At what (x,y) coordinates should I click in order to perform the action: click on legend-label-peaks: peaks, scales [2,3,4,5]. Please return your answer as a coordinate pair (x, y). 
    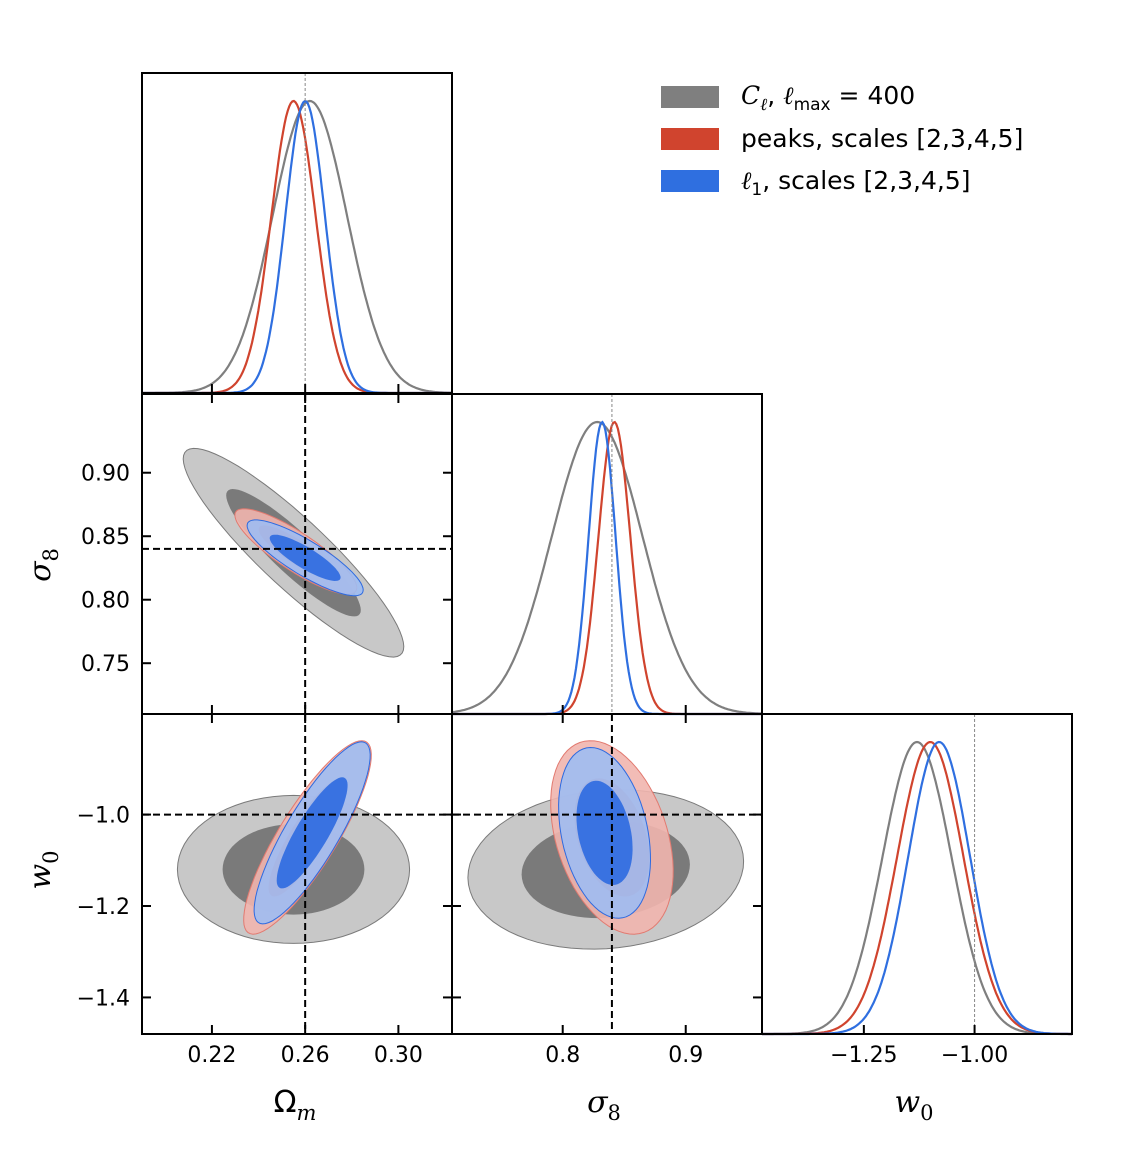
    Looking at the image, I should click on (882, 138).